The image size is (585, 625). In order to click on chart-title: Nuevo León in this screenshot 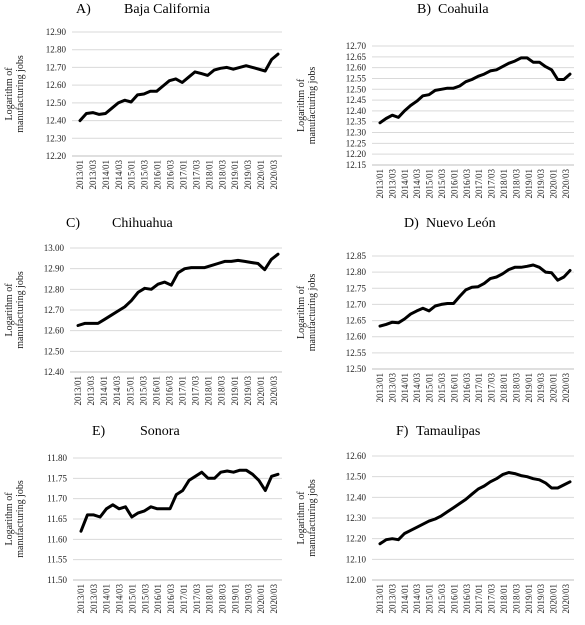, I will do `click(461, 223)`.